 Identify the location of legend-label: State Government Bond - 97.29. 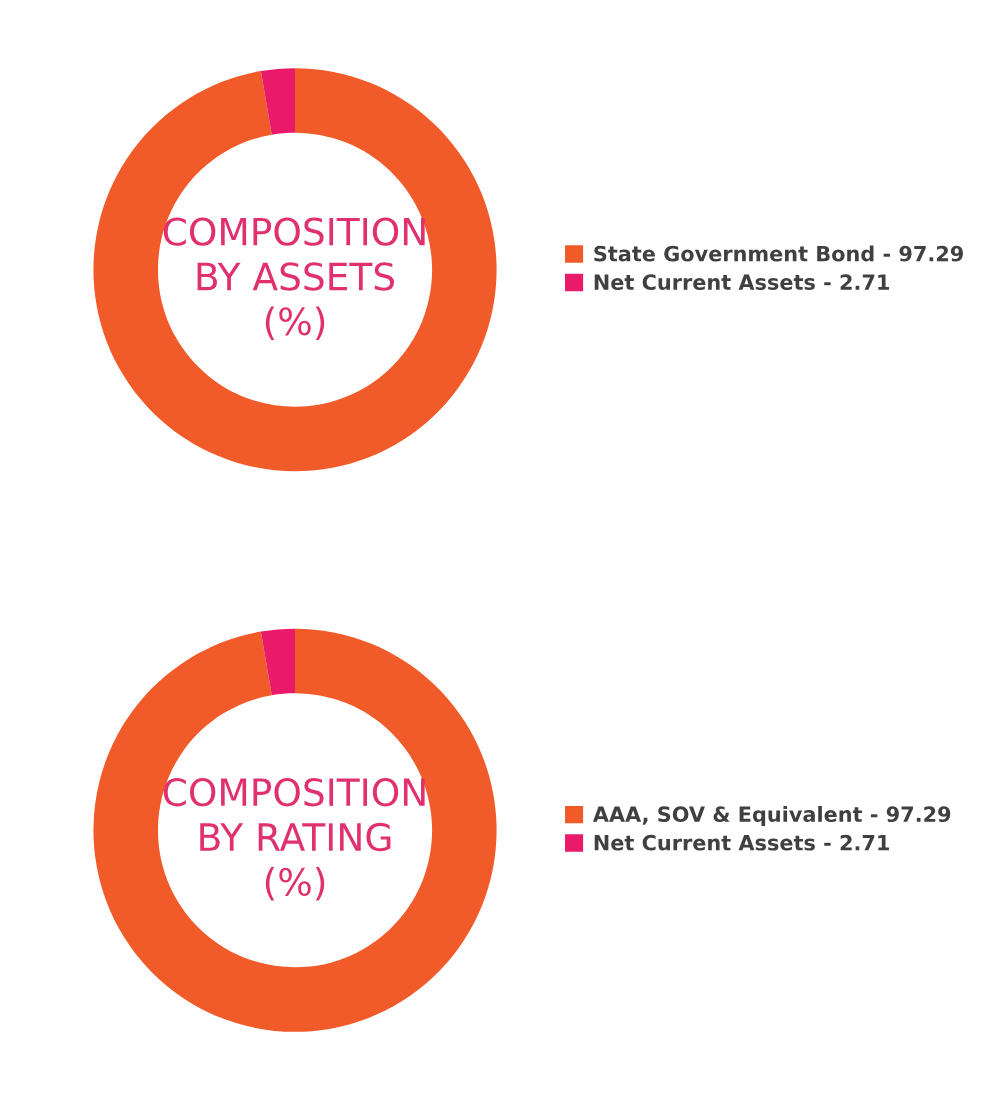
(778, 253).